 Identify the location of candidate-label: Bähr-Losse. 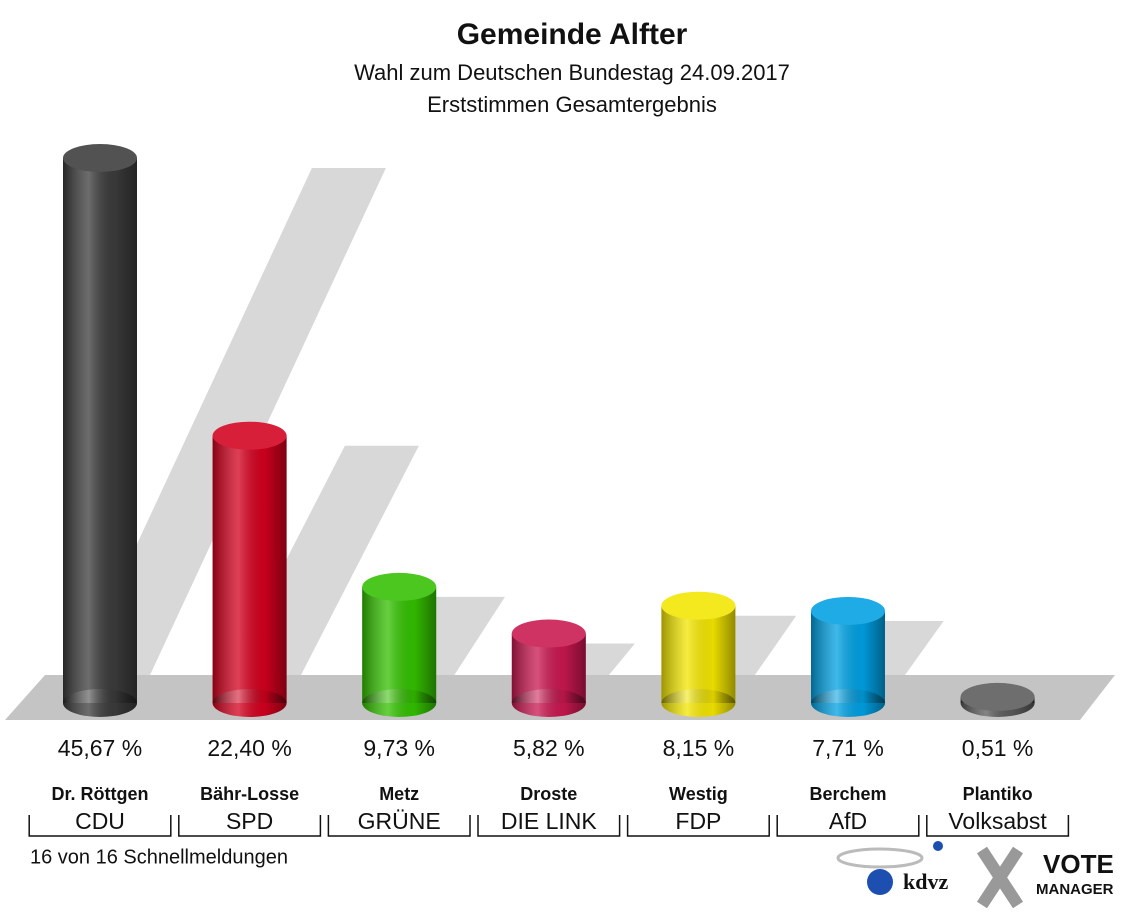
(249, 794).